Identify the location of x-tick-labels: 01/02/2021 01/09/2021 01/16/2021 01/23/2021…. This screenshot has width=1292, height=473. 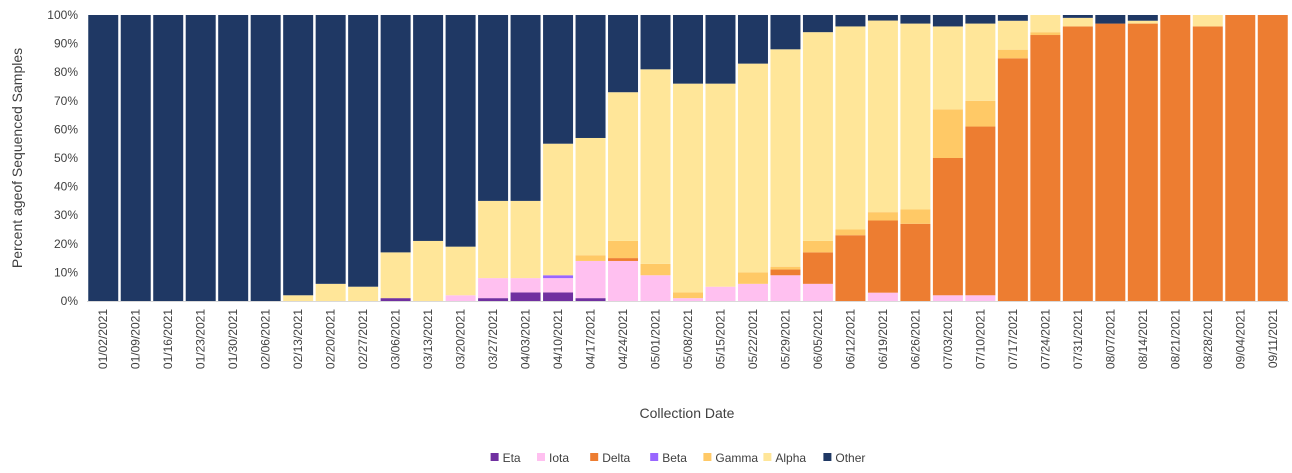
(688, 339).